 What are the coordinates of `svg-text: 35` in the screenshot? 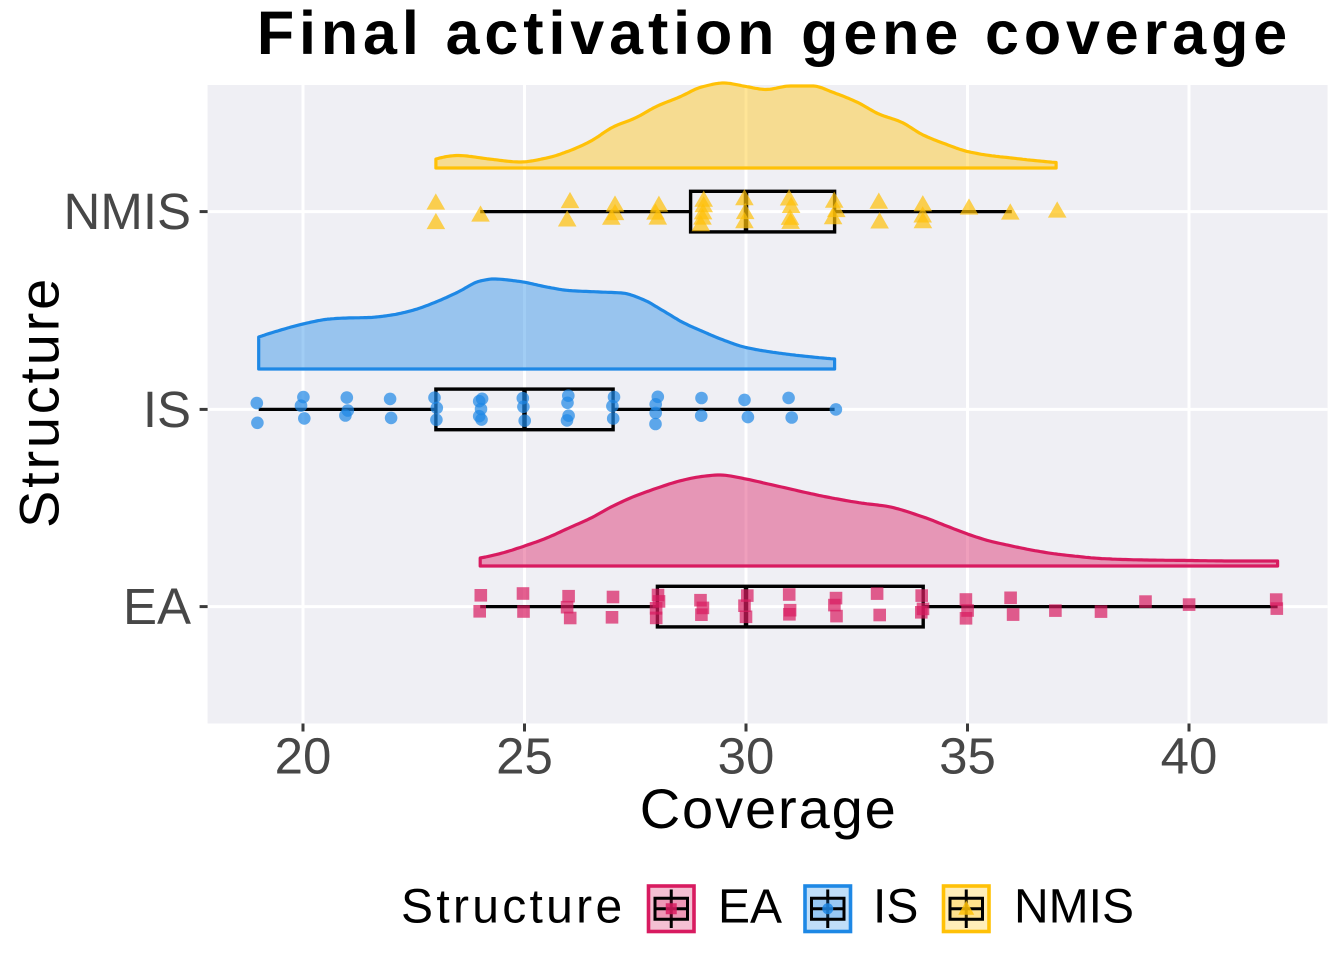 It's located at (967, 756).